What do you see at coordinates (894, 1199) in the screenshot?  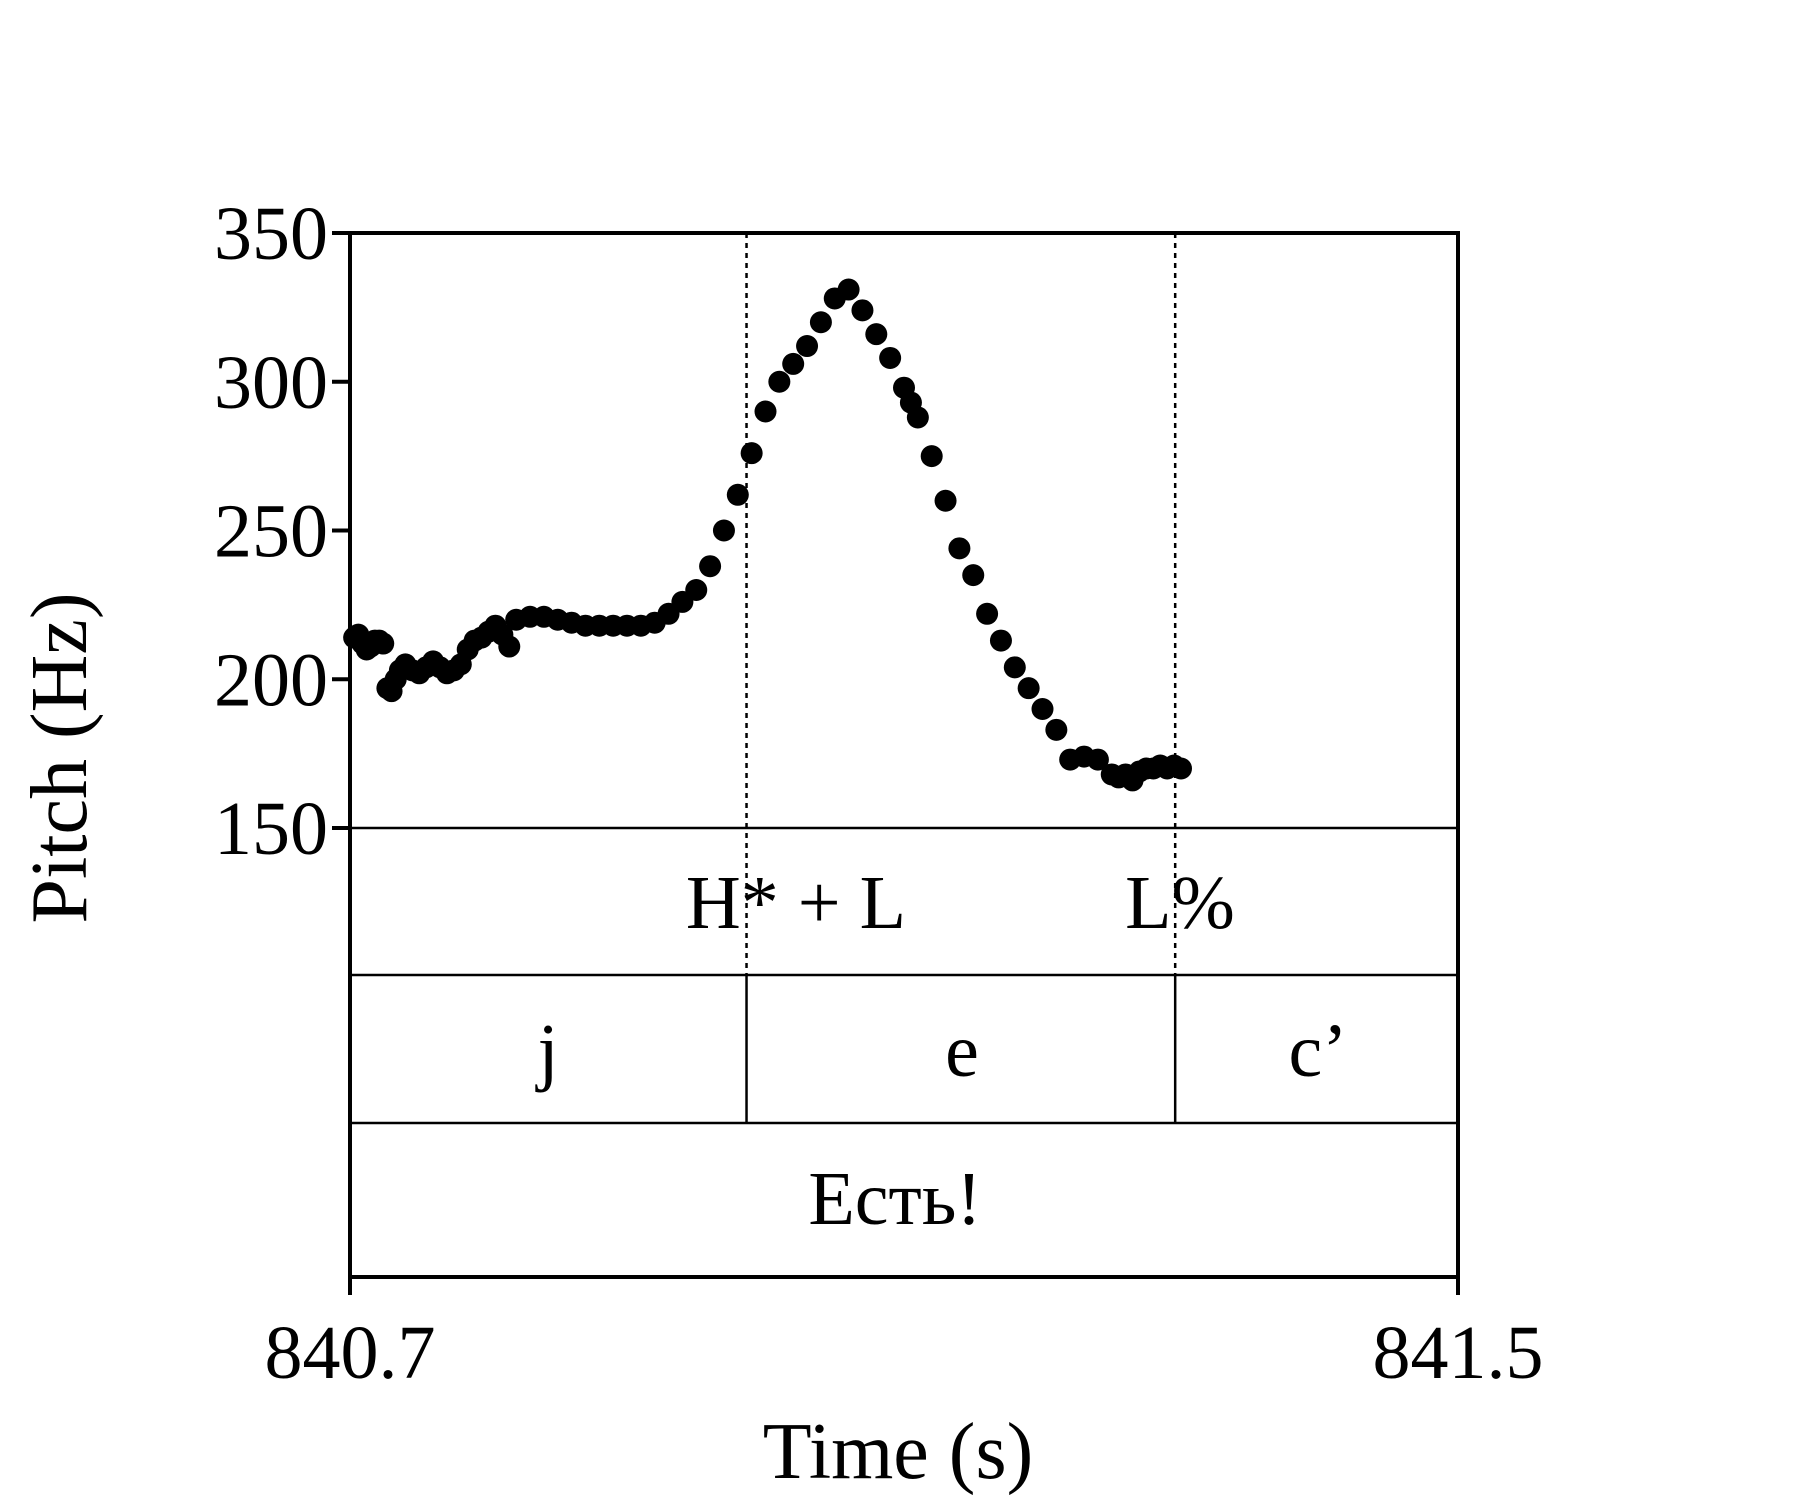 I see `word-label: Есть!` at bounding box center [894, 1199].